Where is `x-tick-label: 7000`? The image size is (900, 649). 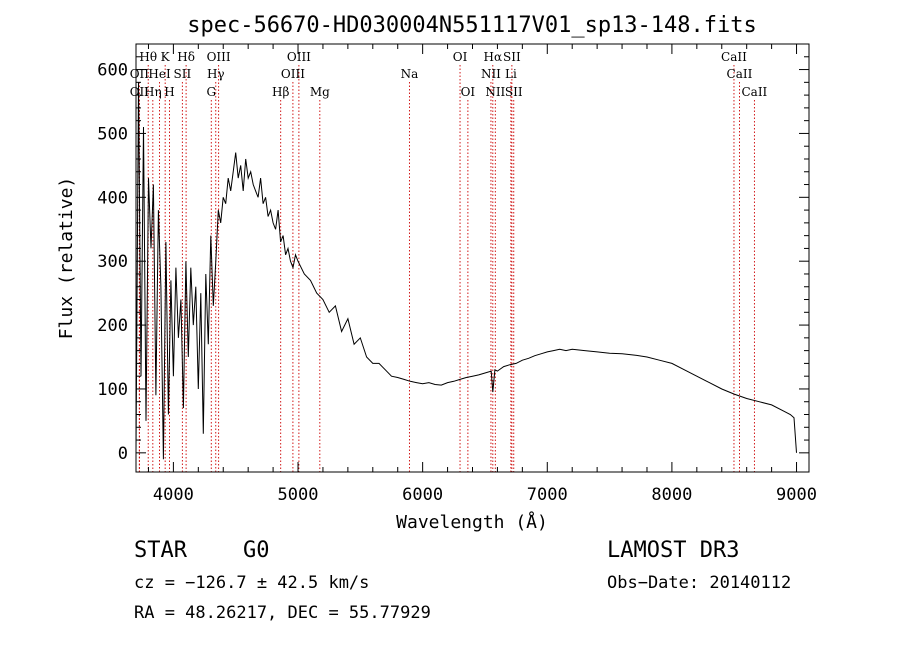
x-tick-label: 7000 is located at coordinates (547, 495).